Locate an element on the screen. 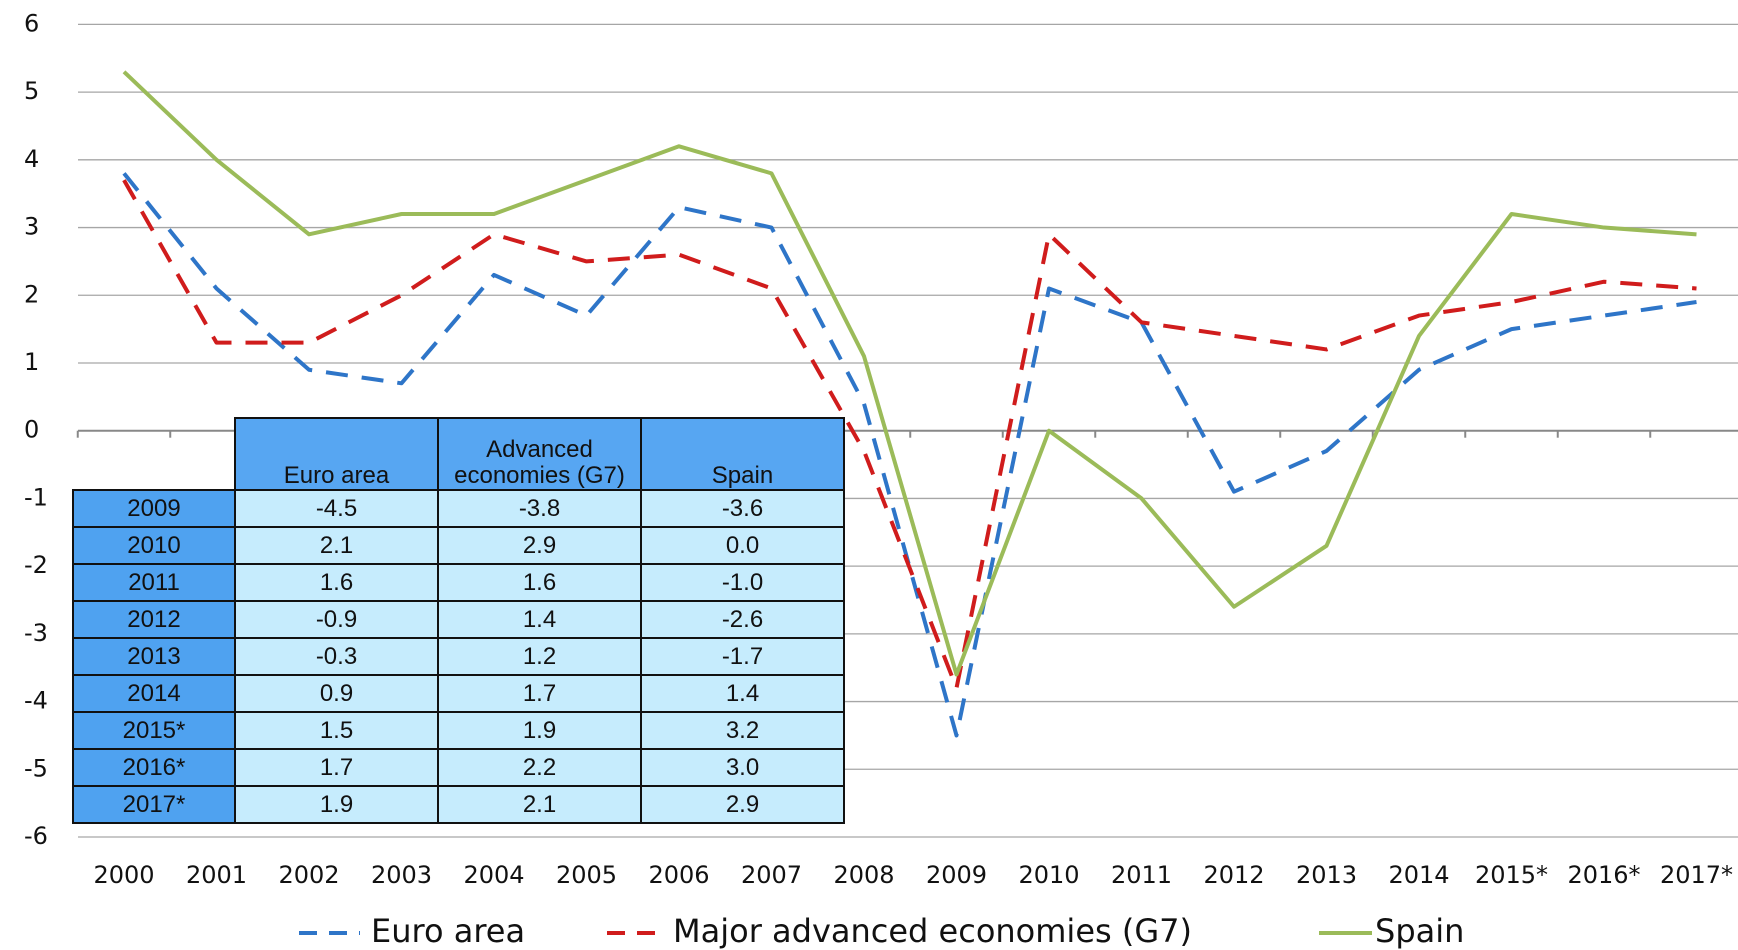 The height and width of the screenshot is (950, 1738). legend-label: Major advanced economies (G7) is located at coordinates (932, 931).